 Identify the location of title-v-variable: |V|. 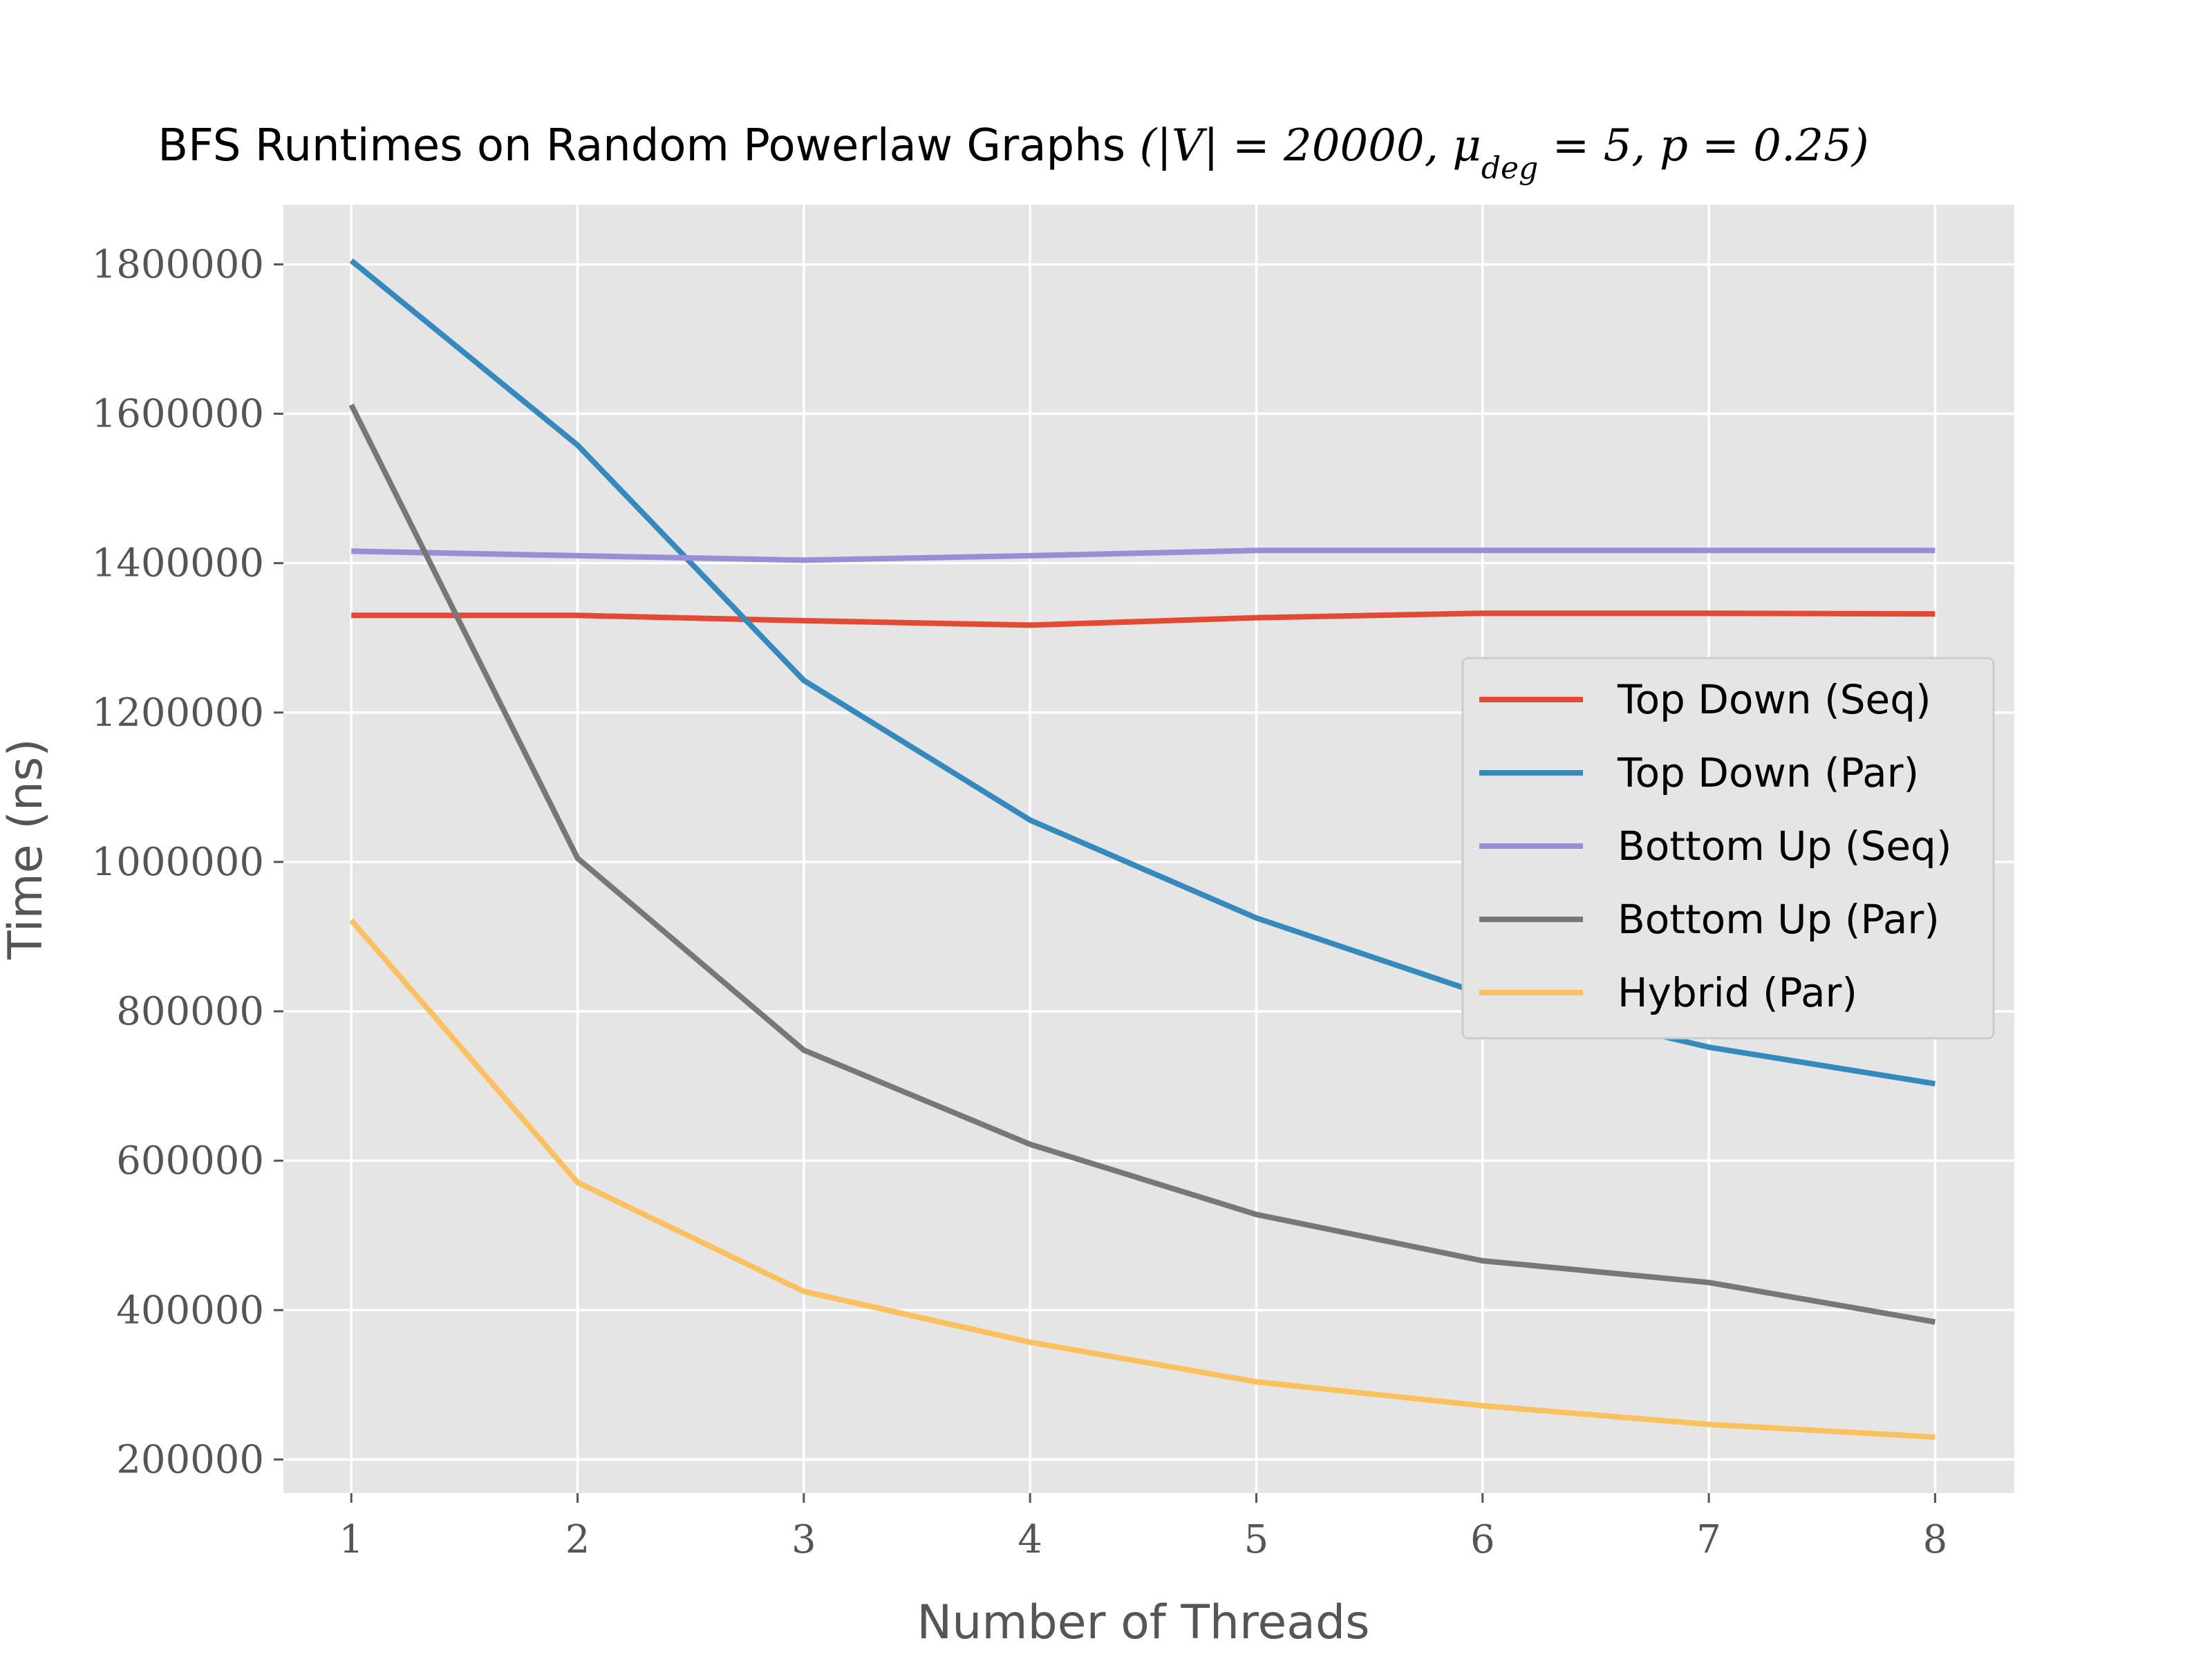
(1187, 145).